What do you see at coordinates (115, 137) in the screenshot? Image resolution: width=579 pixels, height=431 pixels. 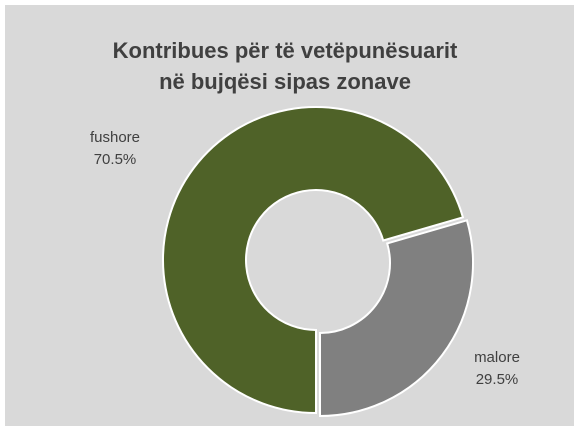 I see `slice-label: fushore` at bounding box center [115, 137].